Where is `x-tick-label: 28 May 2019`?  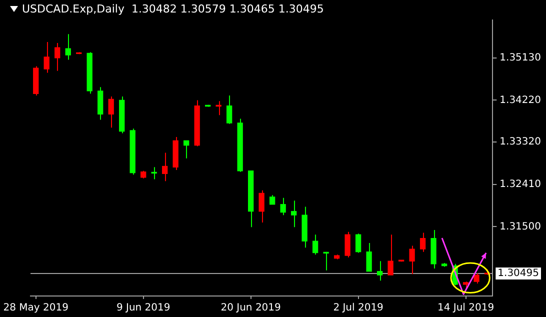
x-tick-label: 28 May 2019 is located at coordinates (35, 308).